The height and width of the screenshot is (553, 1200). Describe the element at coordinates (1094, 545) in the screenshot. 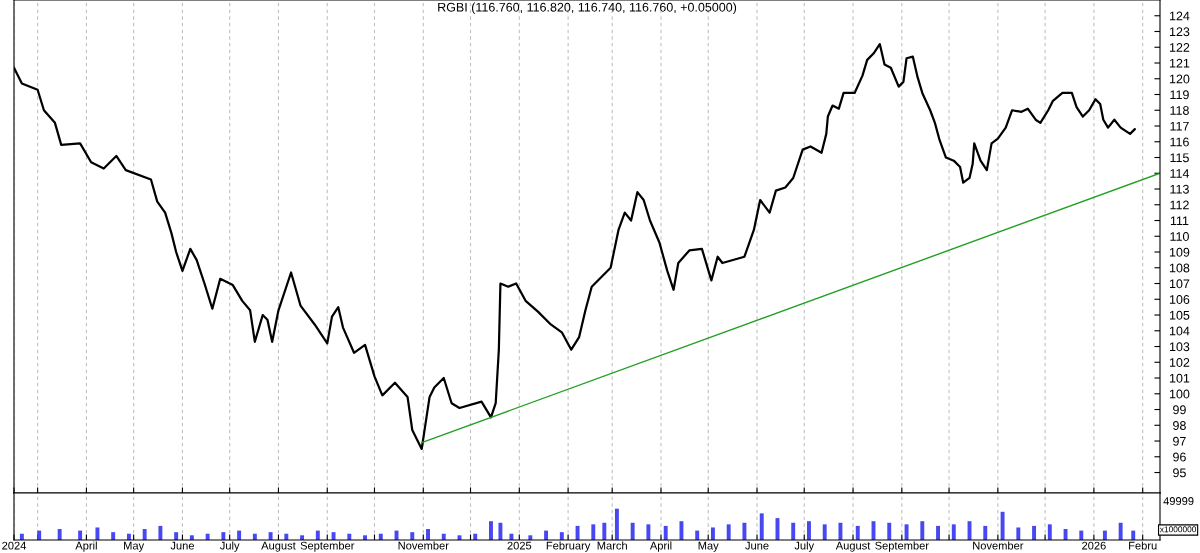

I see `x-tick-label: 2026` at that location.